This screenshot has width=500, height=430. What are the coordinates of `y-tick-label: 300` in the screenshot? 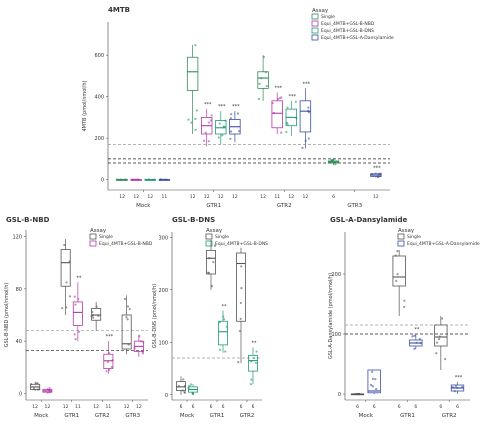 It's located at (163, 238).